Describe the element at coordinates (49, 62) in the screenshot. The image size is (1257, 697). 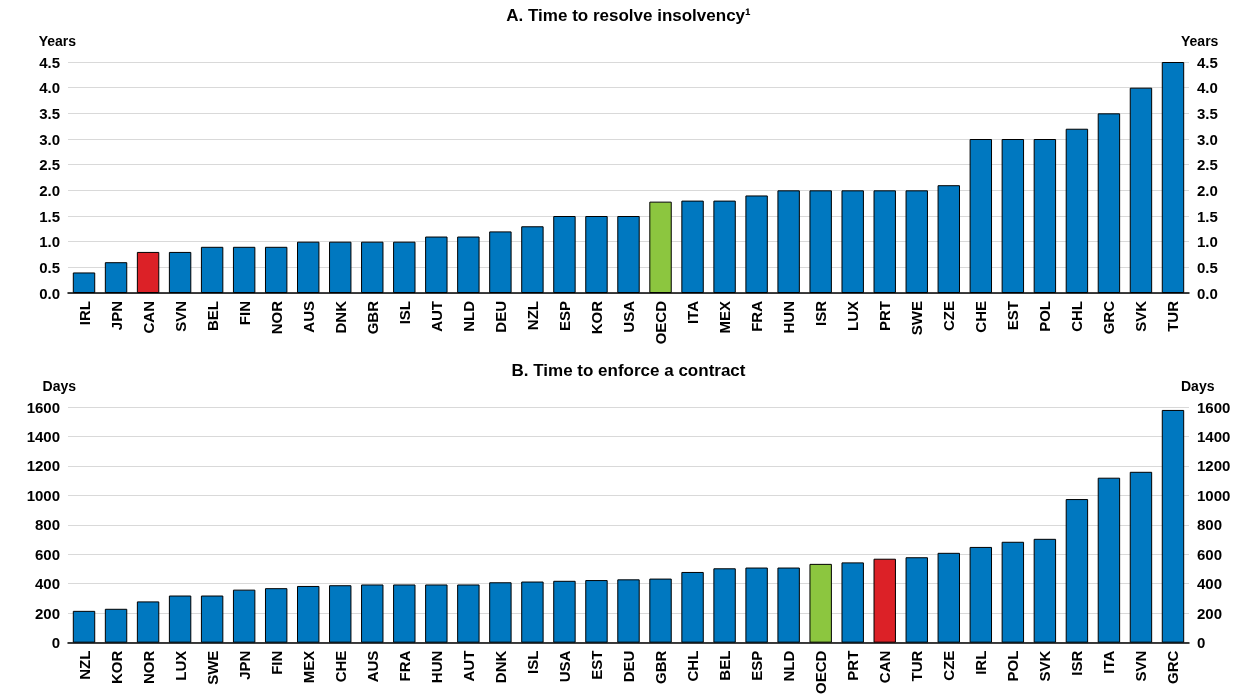
I see `y-tick-label: 4.5` at that location.